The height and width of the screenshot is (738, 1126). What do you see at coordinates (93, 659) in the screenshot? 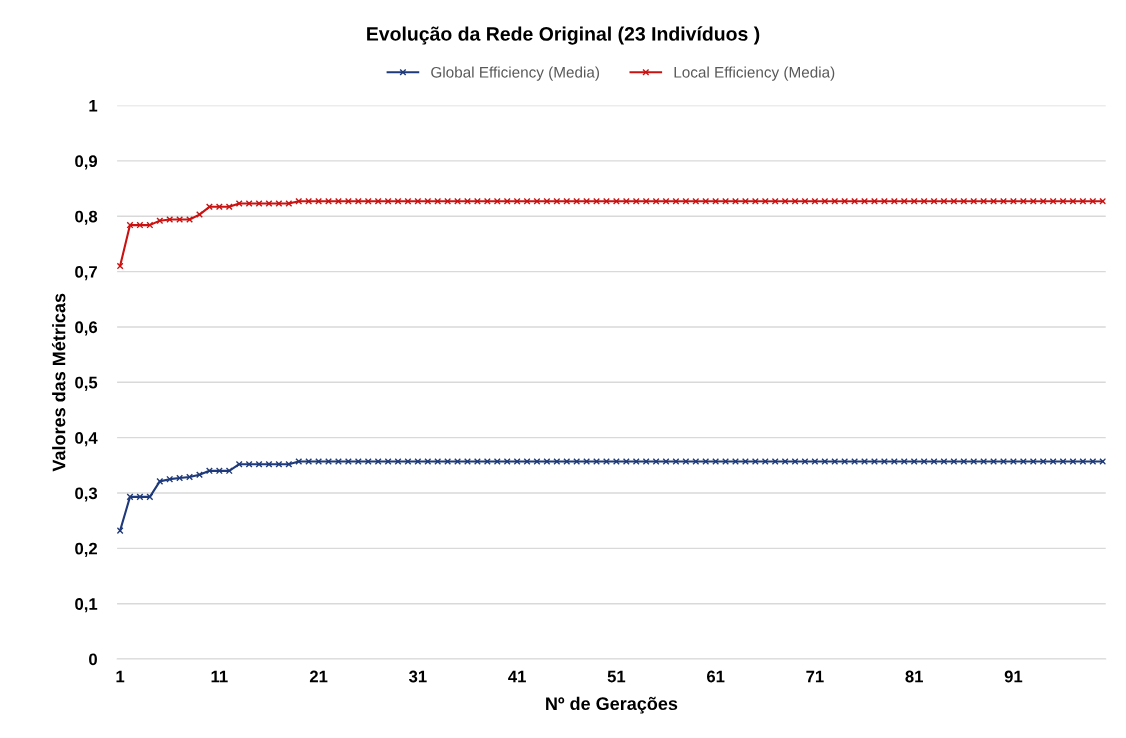
I see `y-tick-label: 0` at bounding box center [93, 659].